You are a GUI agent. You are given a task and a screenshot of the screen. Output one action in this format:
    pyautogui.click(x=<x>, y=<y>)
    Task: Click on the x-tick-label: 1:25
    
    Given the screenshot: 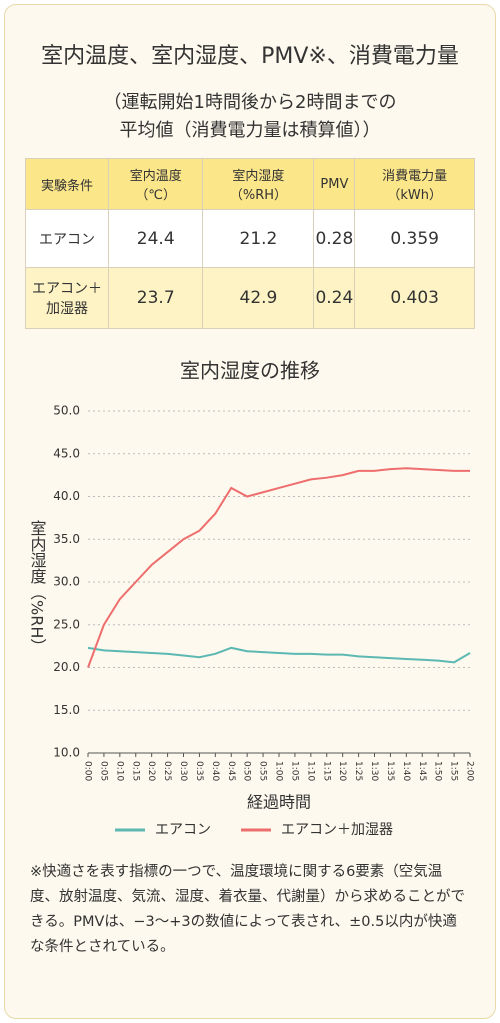 What is the action you would take?
    pyautogui.click(x=358, y=771)
    